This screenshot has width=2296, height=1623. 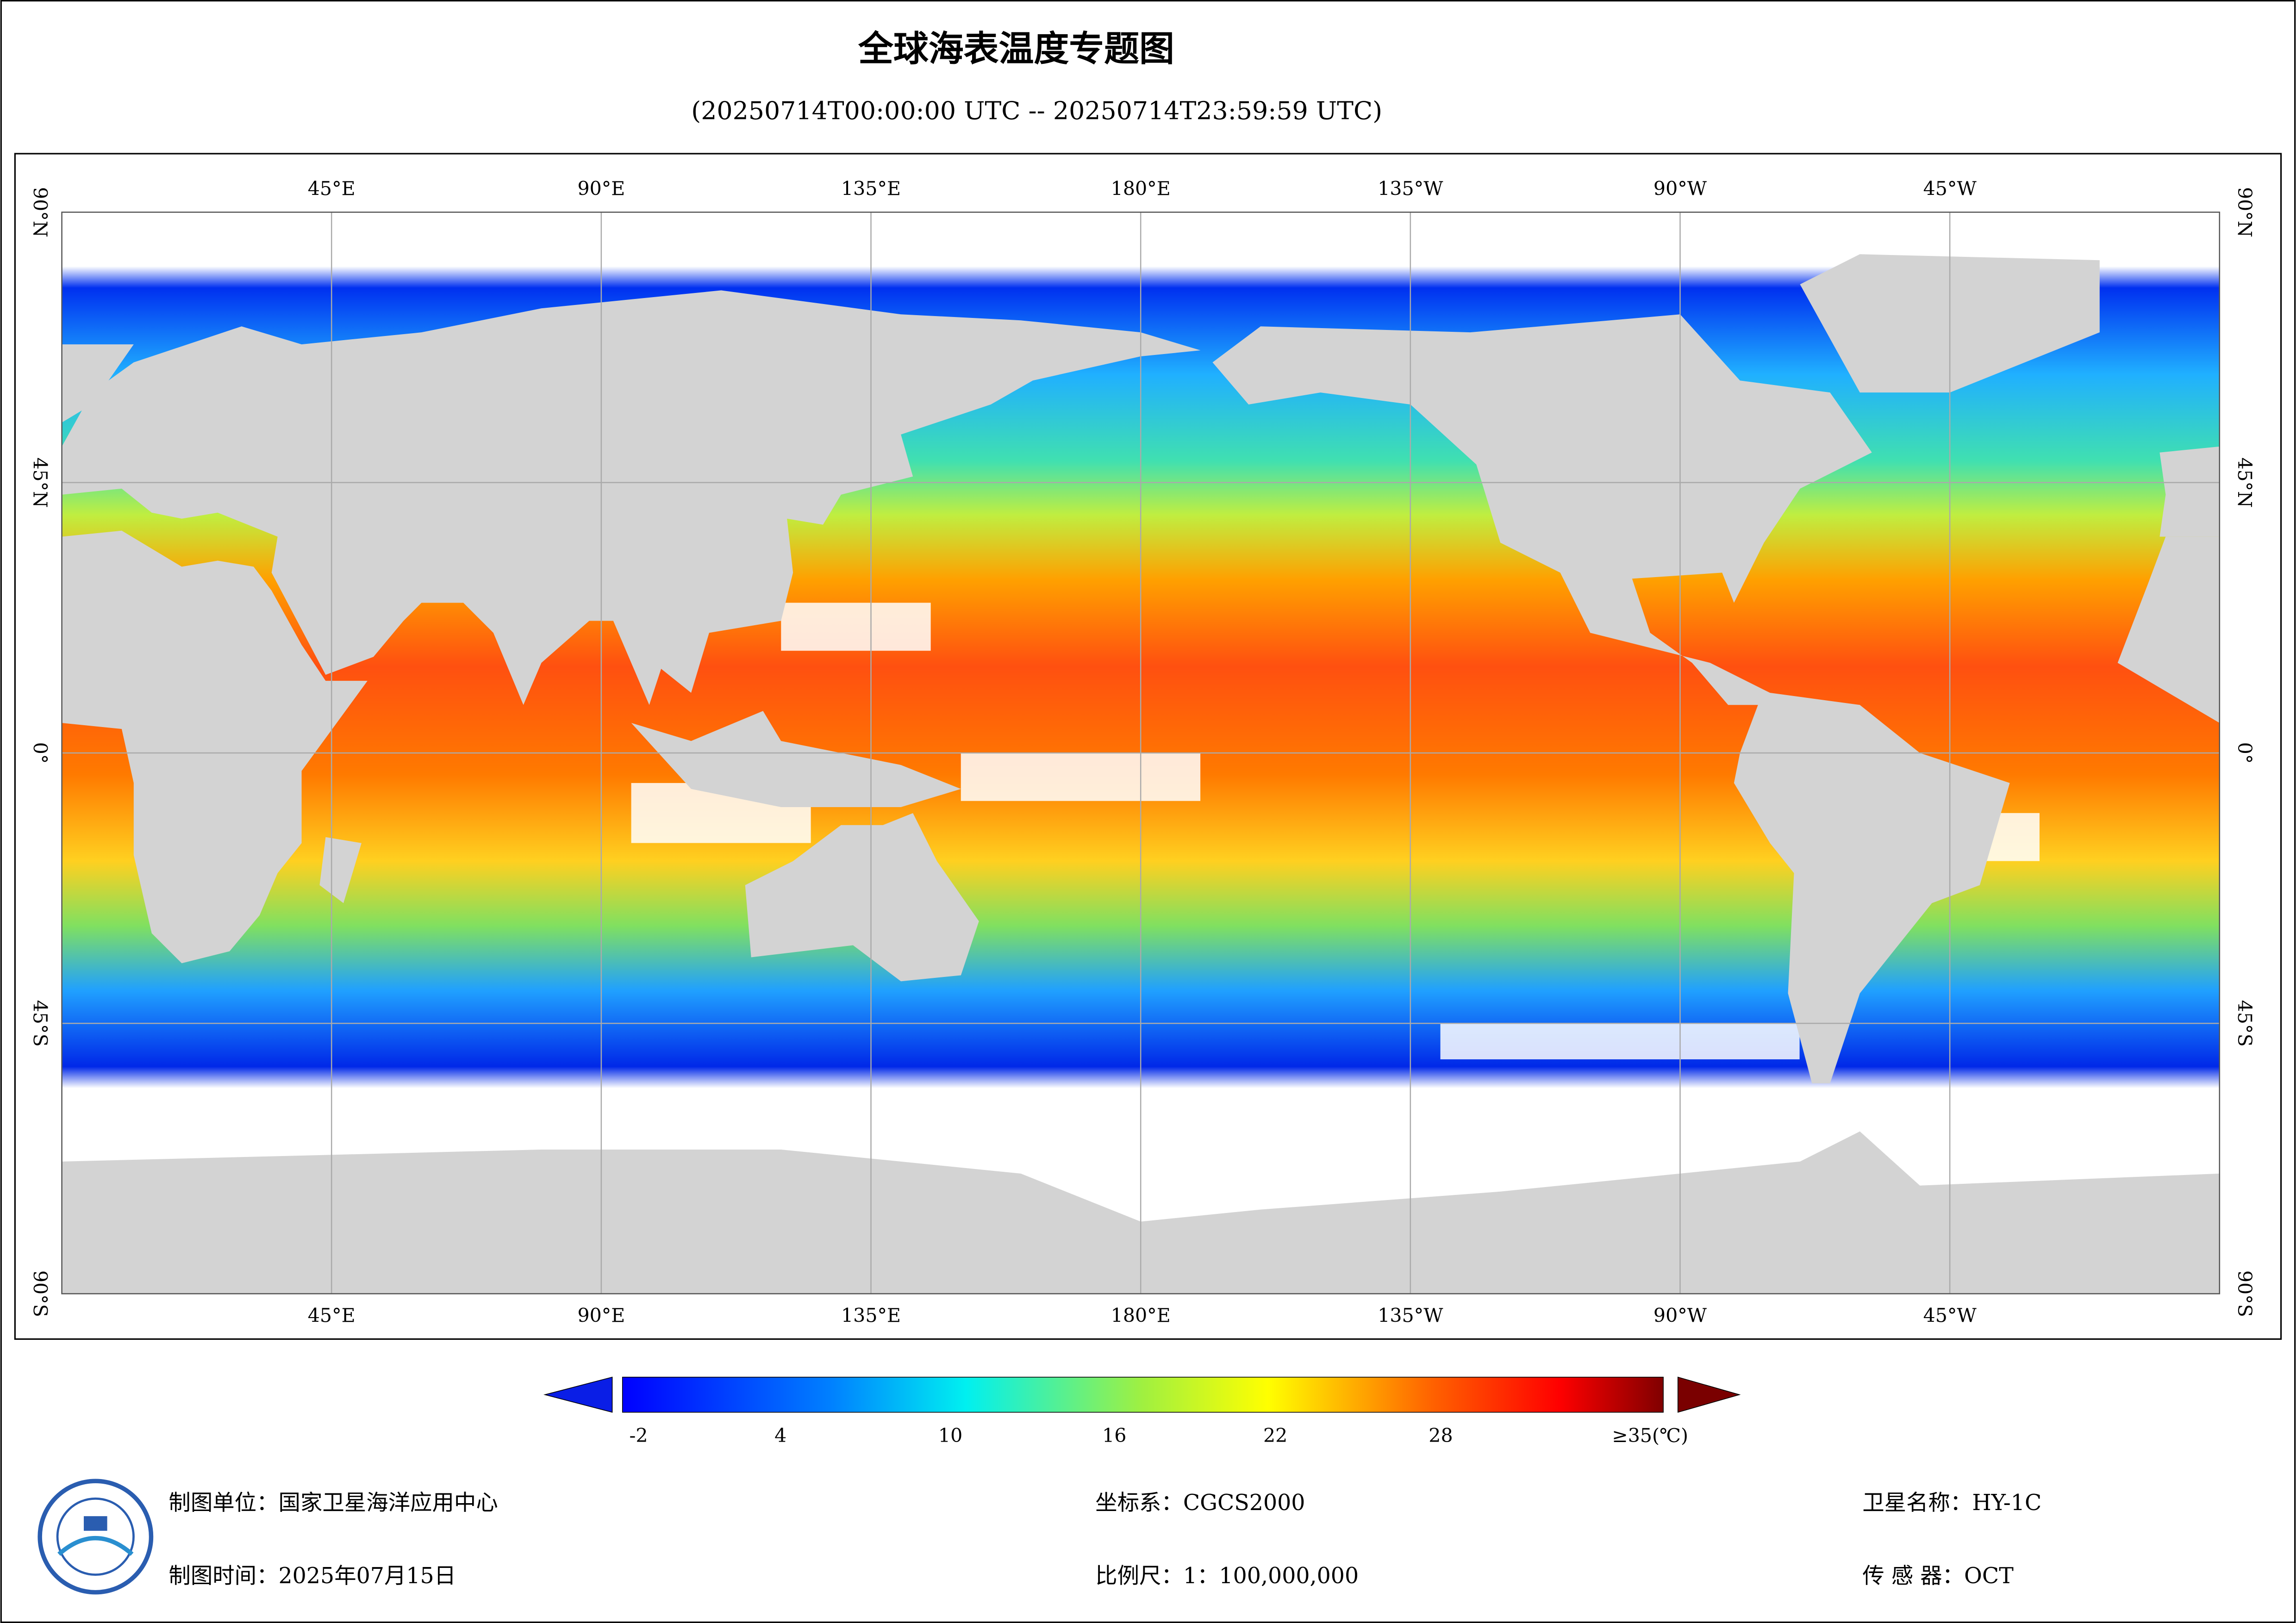 I want to click on footer-unit: 制图单位：国家卫星海洋应用中心, so click(x=333, y=1503).